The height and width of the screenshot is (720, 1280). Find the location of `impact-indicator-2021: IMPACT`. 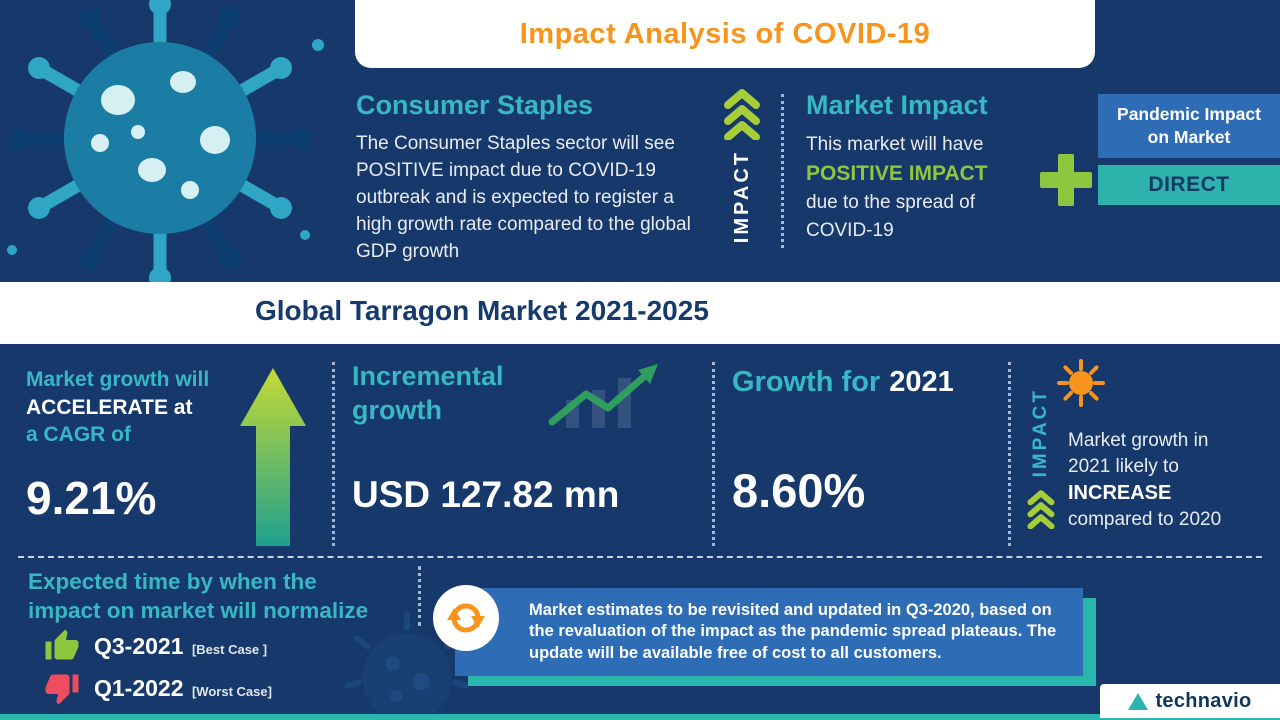

impact-indicator-2021: IMPACT is located at coordinates (1041, 459).